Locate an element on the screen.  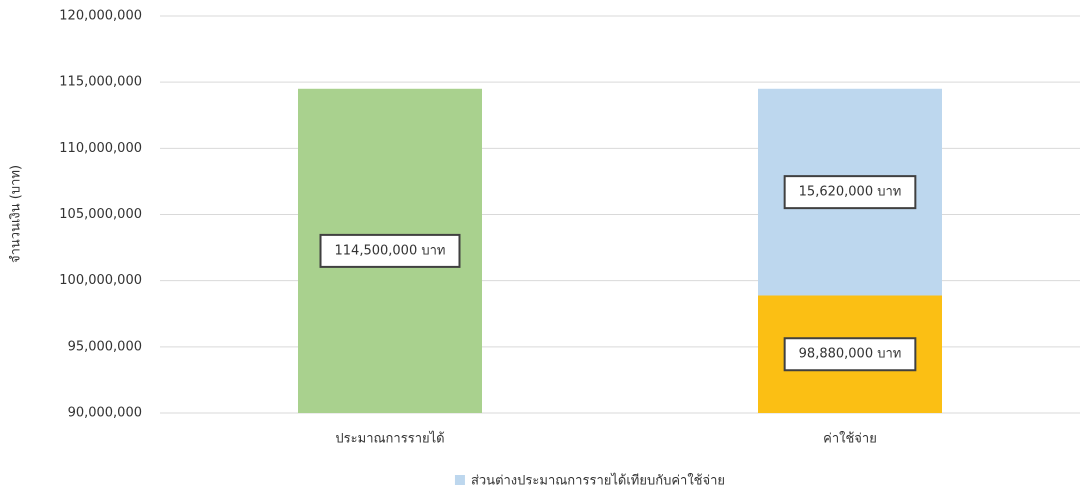
y-axis-label: จำนวนเงิน (บาท) is located at coordinates (16, 214).